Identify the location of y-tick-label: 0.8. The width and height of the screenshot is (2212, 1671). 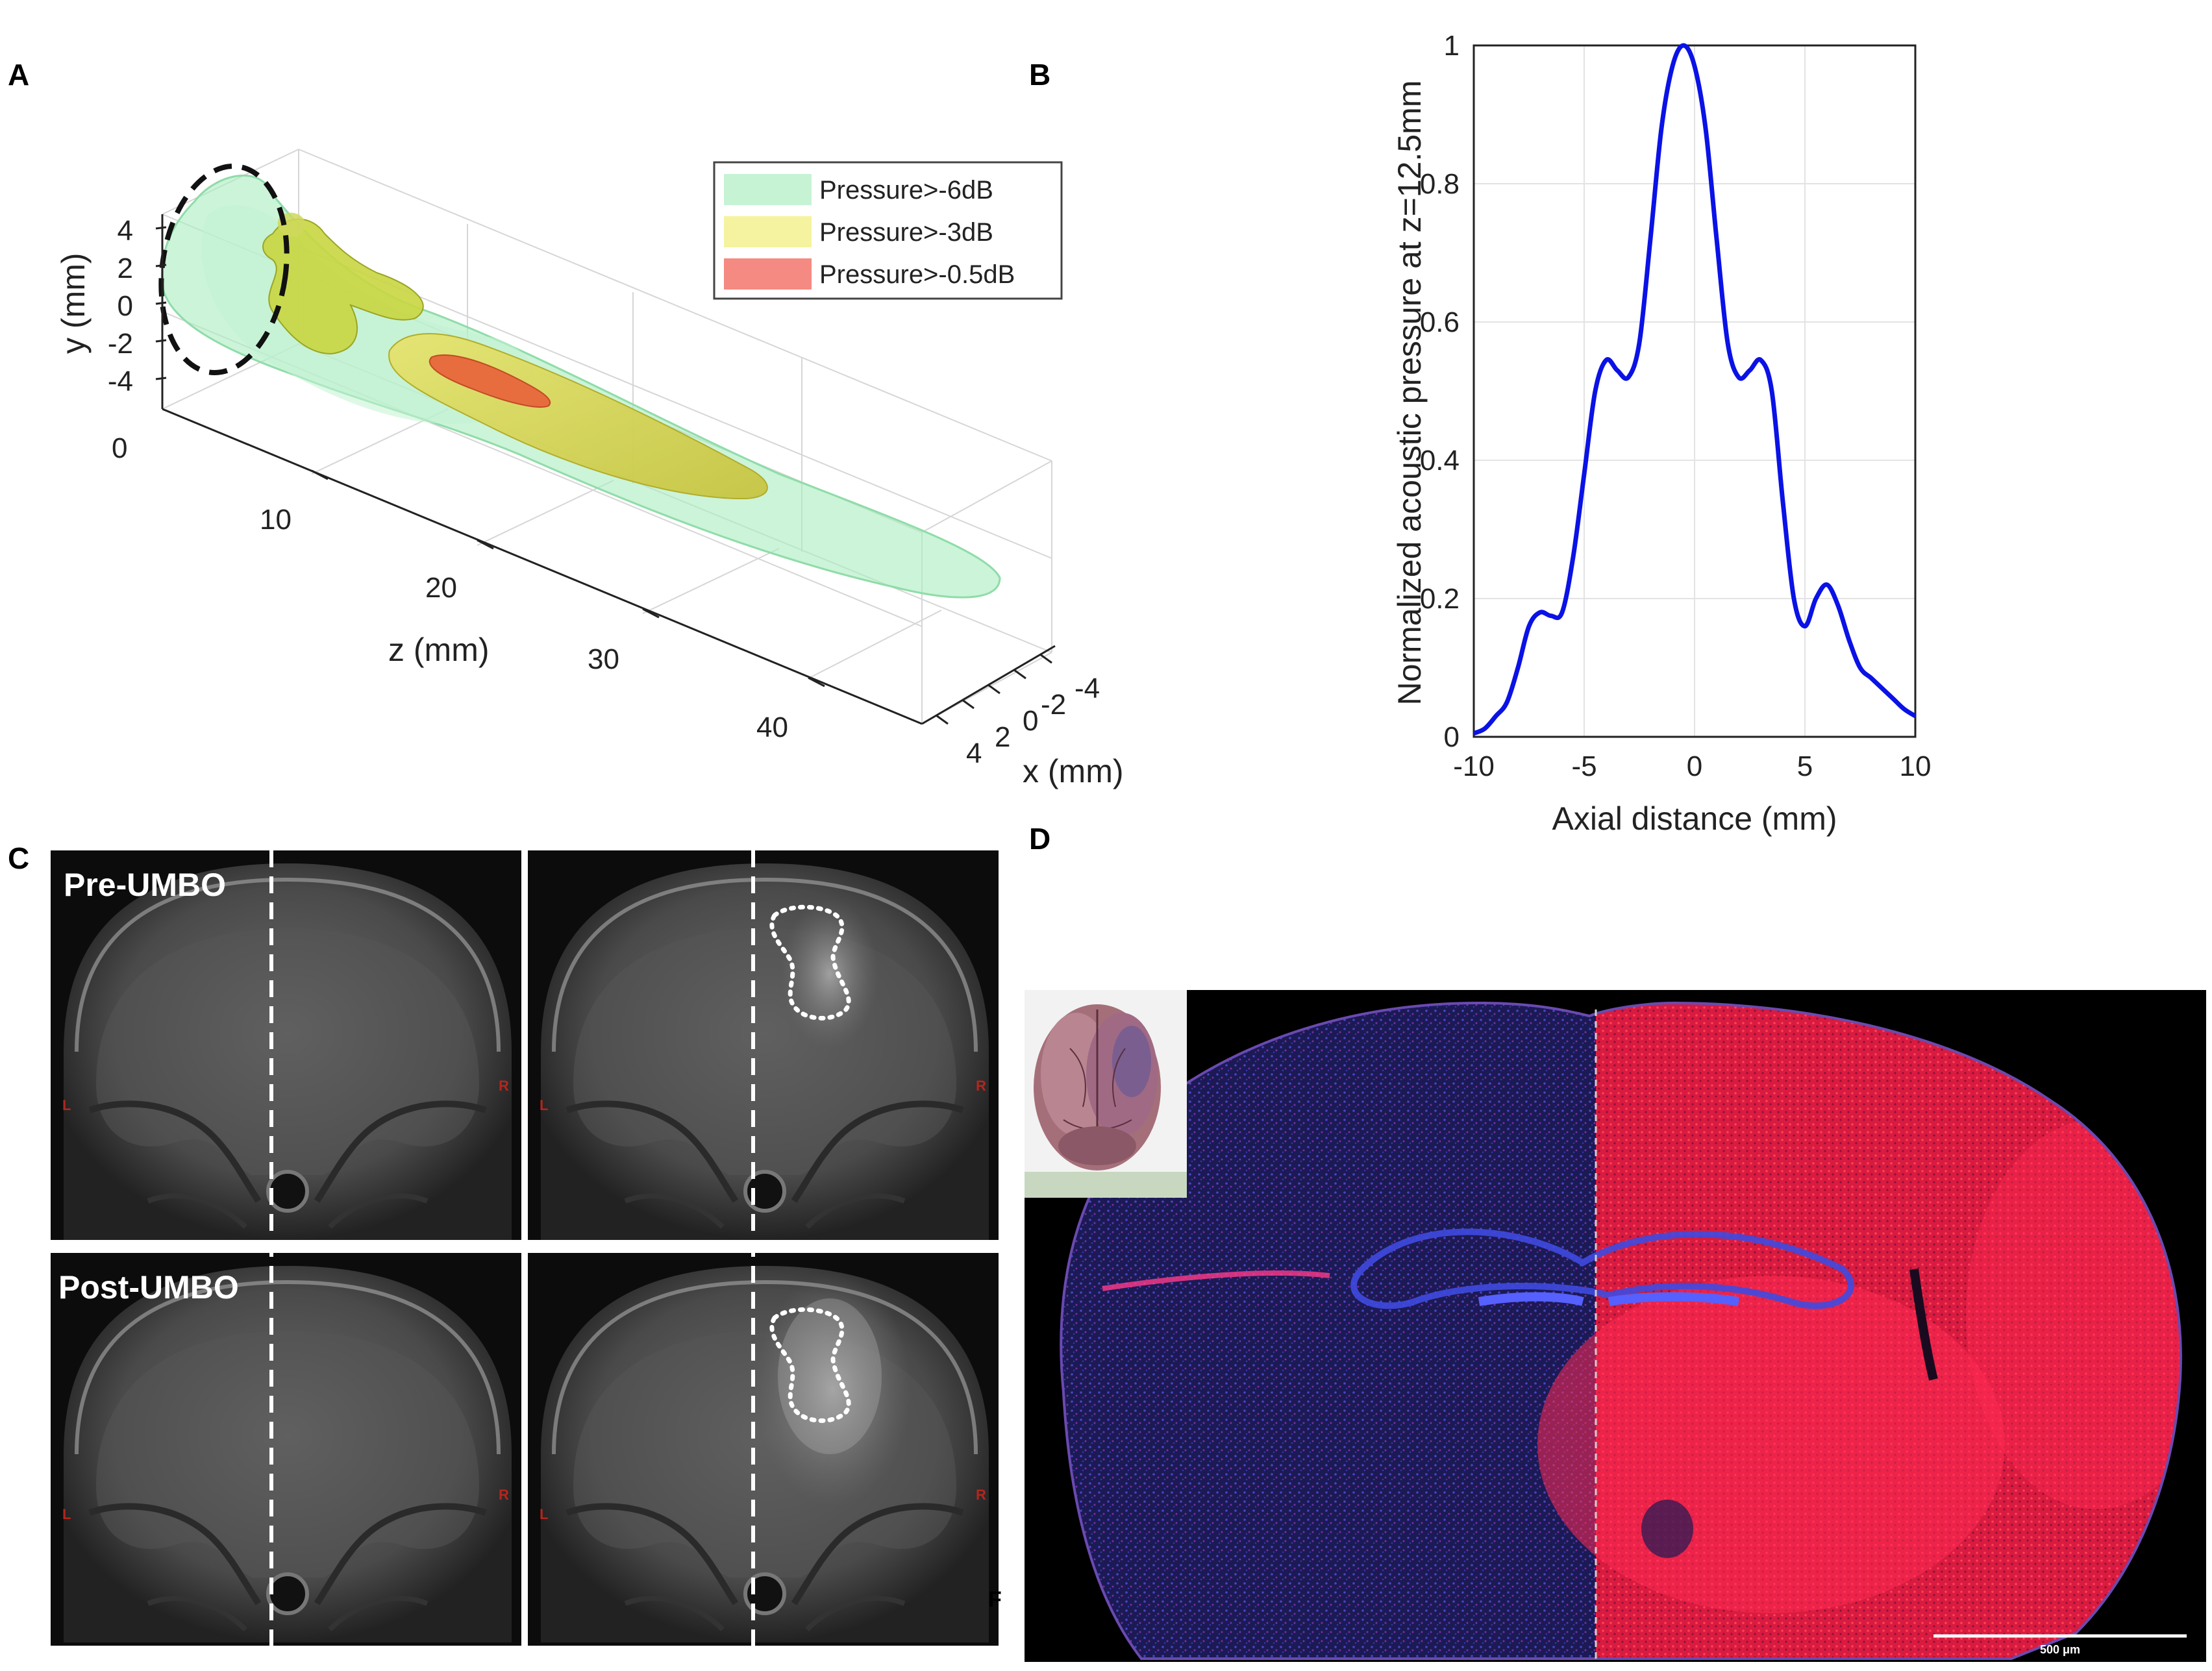
(1440, 184).